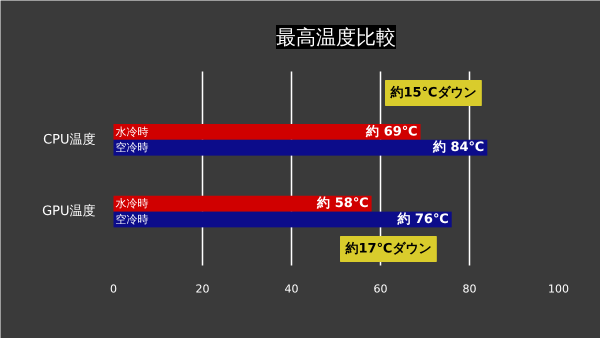 Image resolution: width=600 pixels, height=338 pixels. What do you see at coordinates (342, 204) in the screenshot?
I see `data-label: 約 58℃` at bounding box center [342, 204].